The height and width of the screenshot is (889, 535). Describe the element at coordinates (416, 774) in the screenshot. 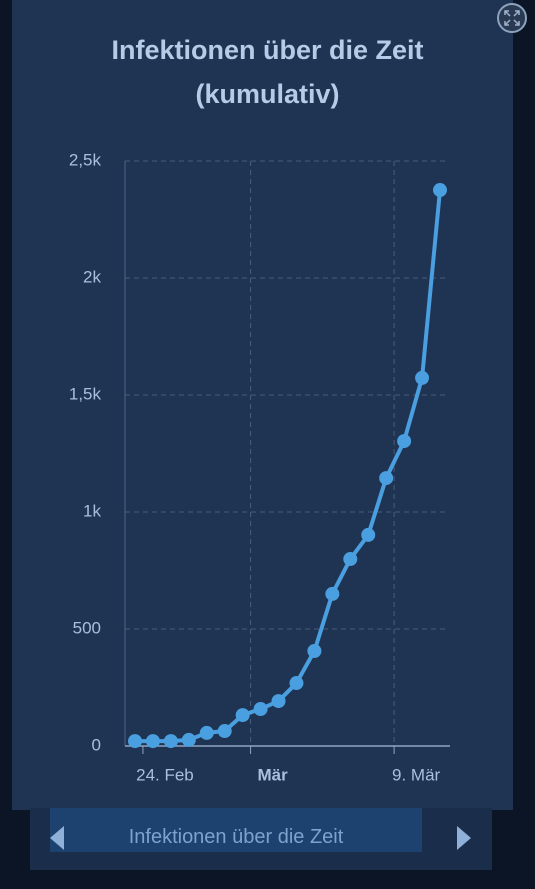

I see `x-tick-label: 9. Mär` at that location.